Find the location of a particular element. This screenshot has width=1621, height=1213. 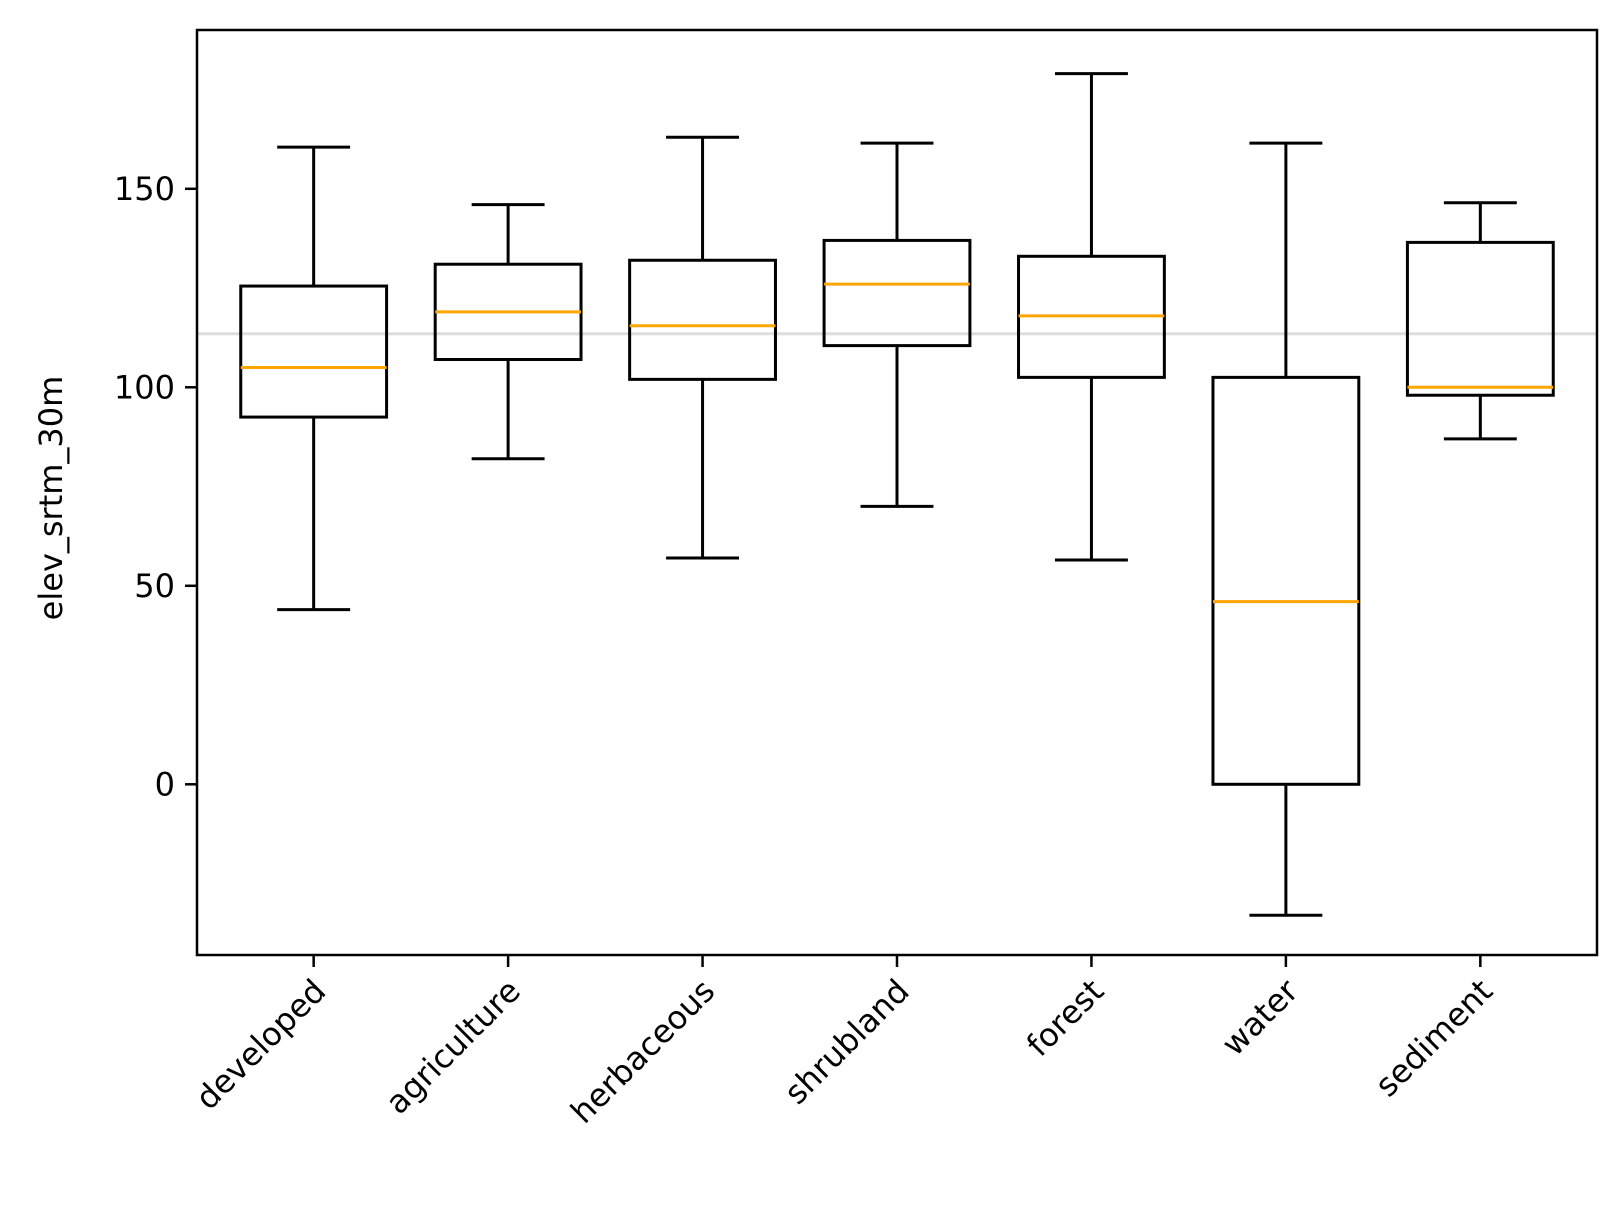

box-developed is located at coordinates (314, 378).